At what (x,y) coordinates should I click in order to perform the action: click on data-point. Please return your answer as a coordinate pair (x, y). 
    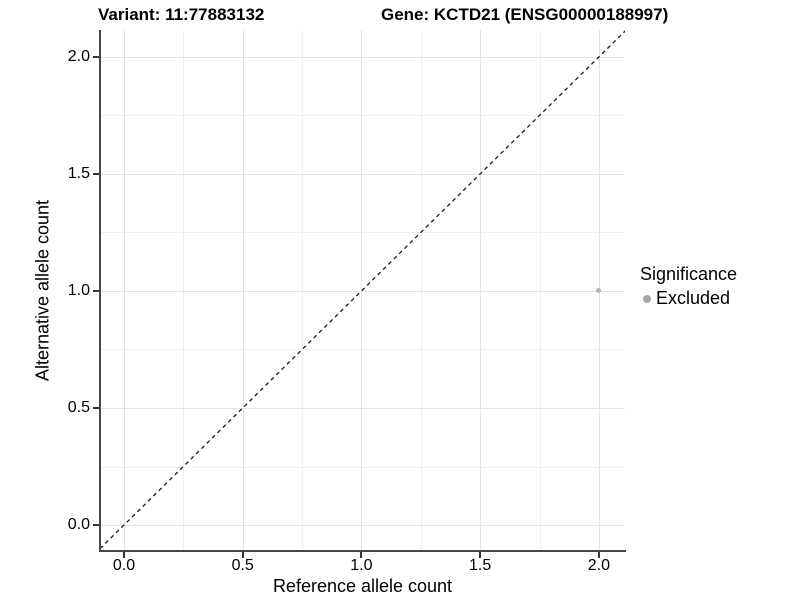
    Looking at the image, I should click on (599, 291).